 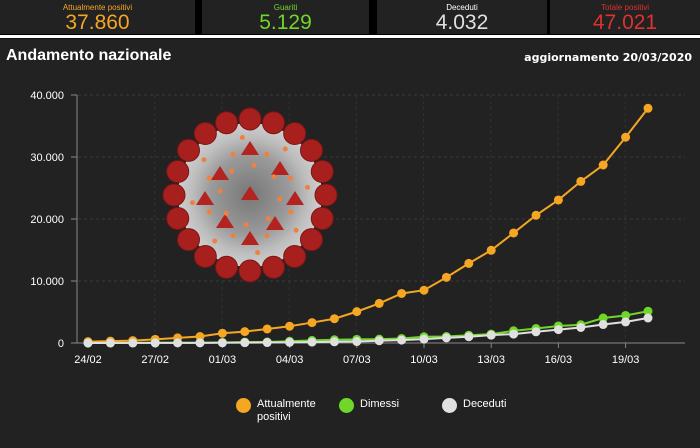 What do you see at coordinates (286, 404) in the screenshot?
I see `legend-label: Attualmente` at bounding box center [286, 404].